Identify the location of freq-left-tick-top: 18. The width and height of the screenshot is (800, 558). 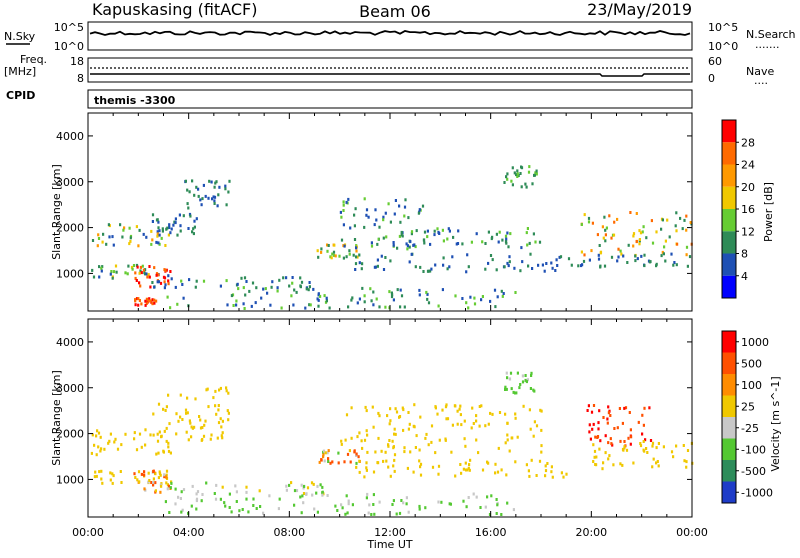
(77, 61).